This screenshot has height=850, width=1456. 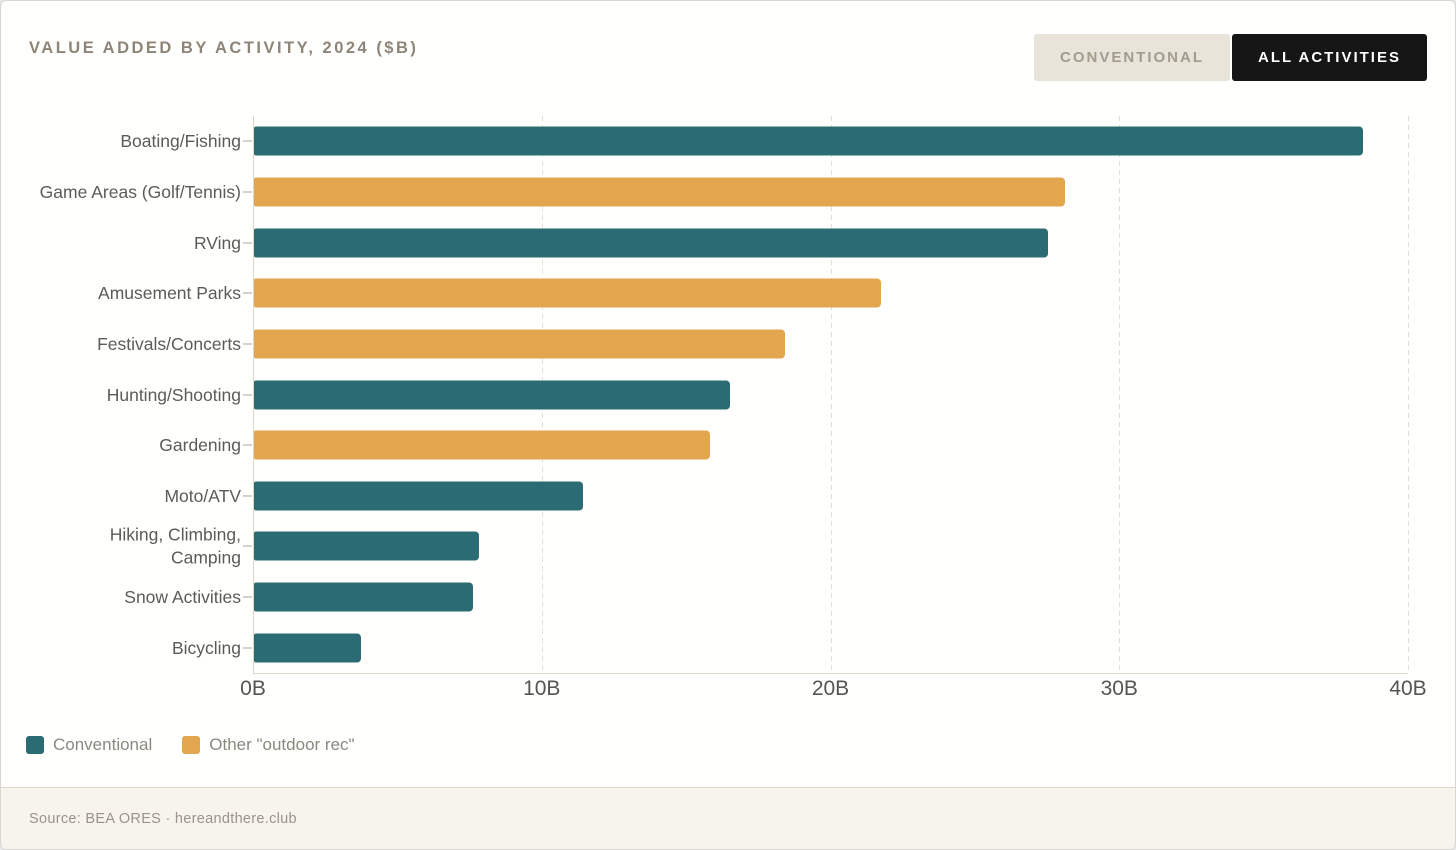 I want to click on bar-hunting-shooting, so click(x=492, y=394).